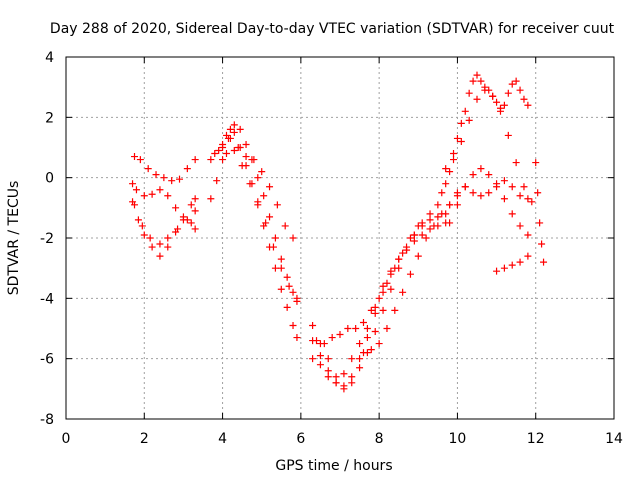 The height and width of the screenshot is (480, 640). Describe the element at coordinates (379, 439) in the screenshot. I see `x-tick-label: 8` at that location.